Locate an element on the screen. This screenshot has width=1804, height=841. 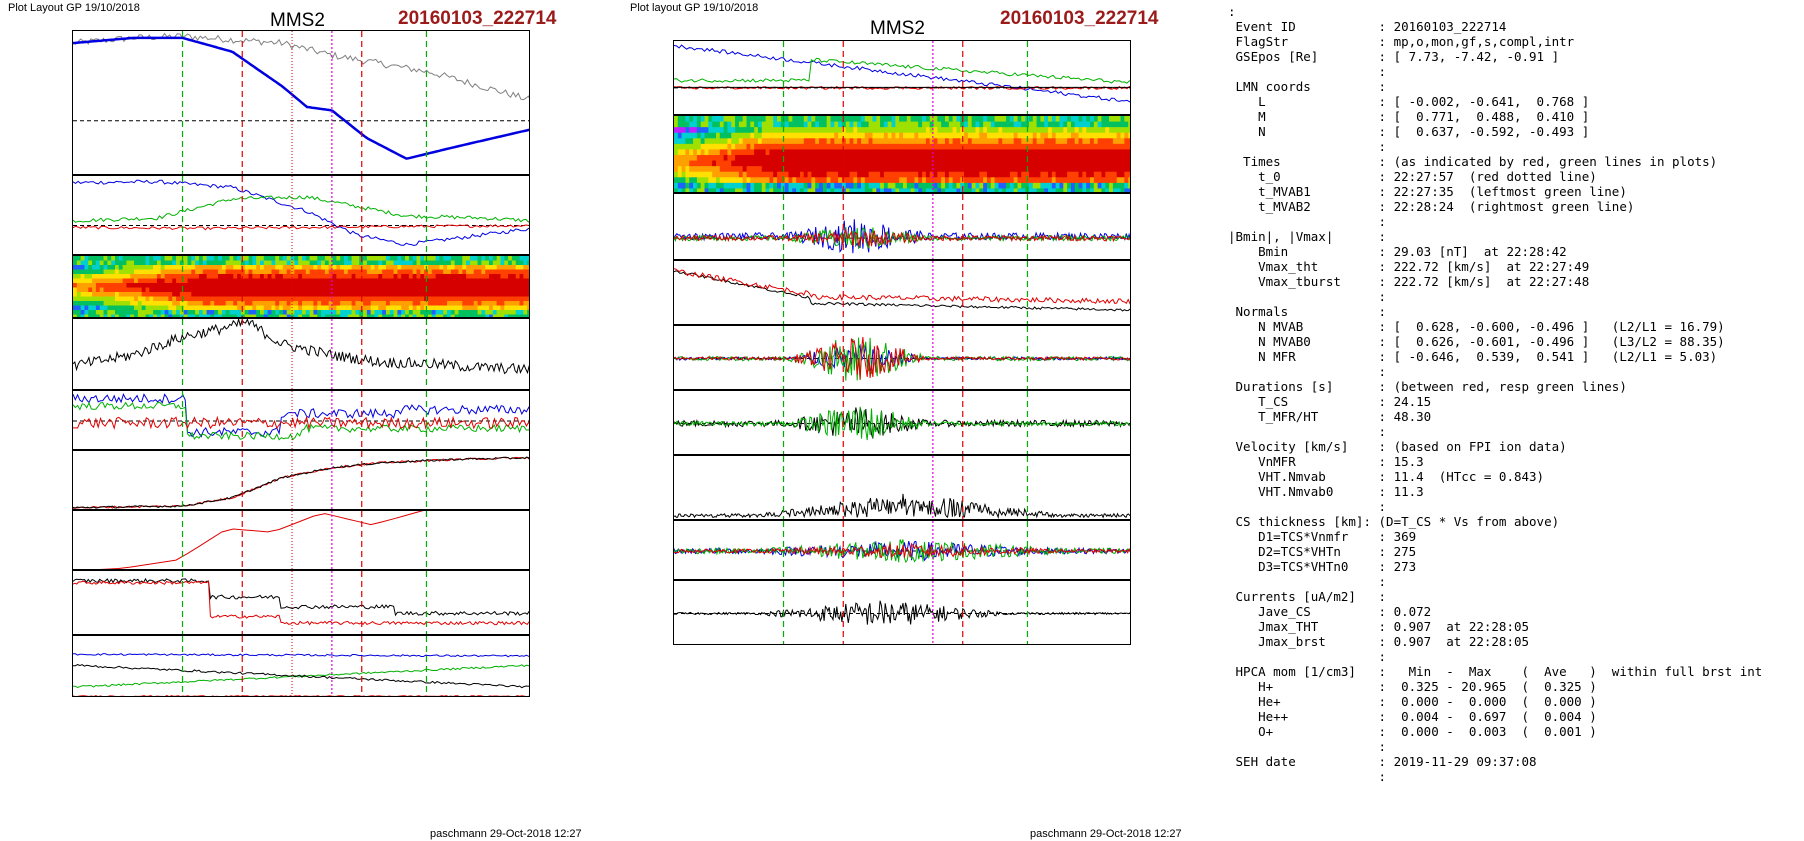
info-line: : is located at coordinates (1307, 146).